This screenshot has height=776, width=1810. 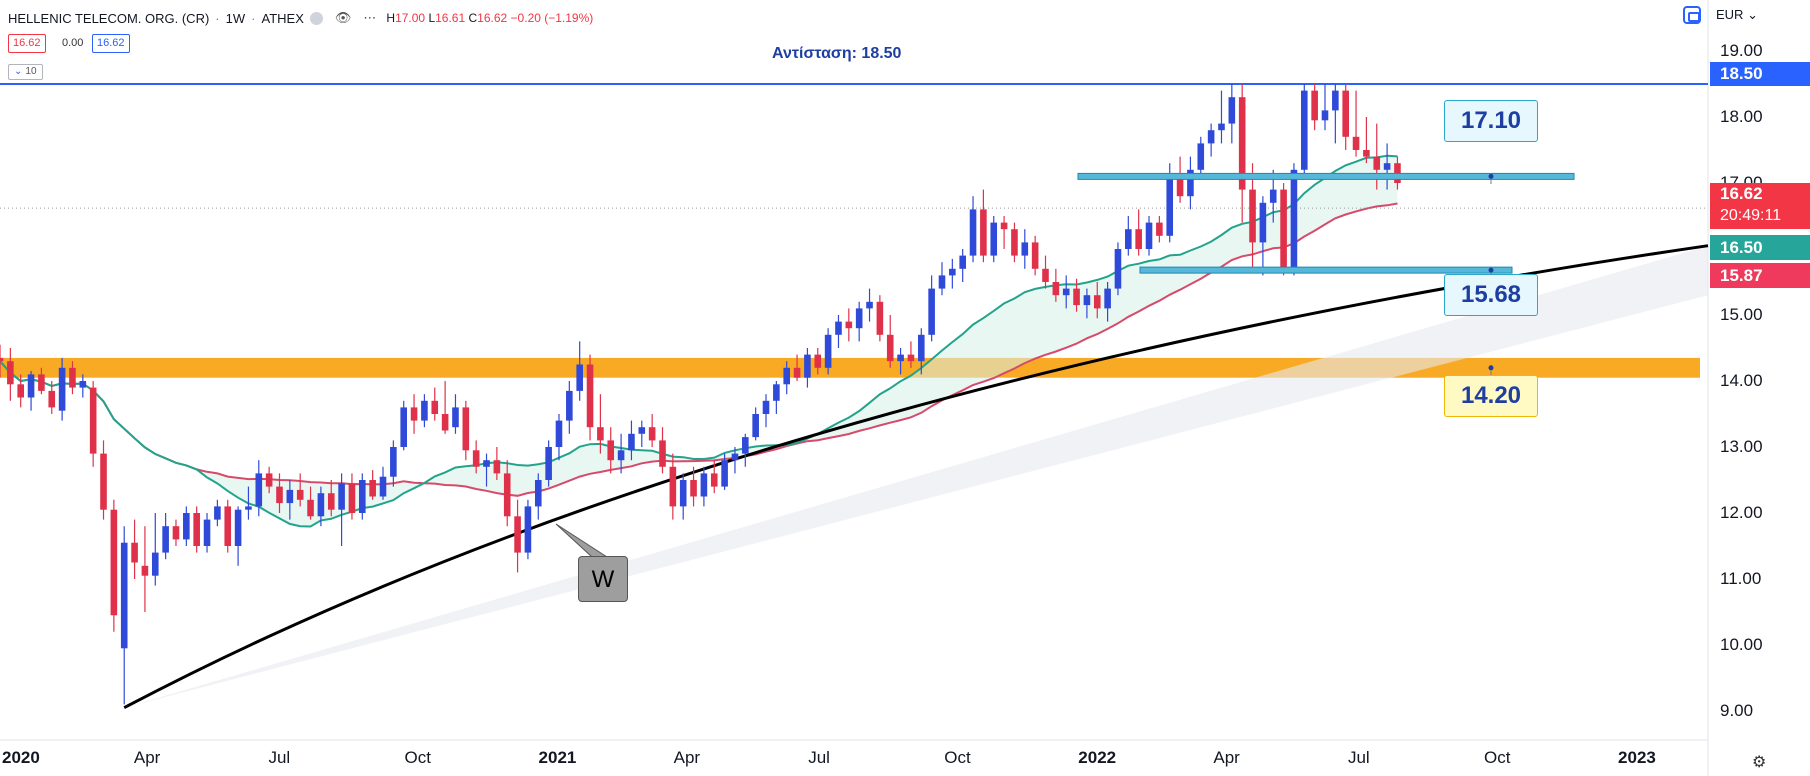 I want to click on w-pattern-callout: W, so click(x=603, y=579).